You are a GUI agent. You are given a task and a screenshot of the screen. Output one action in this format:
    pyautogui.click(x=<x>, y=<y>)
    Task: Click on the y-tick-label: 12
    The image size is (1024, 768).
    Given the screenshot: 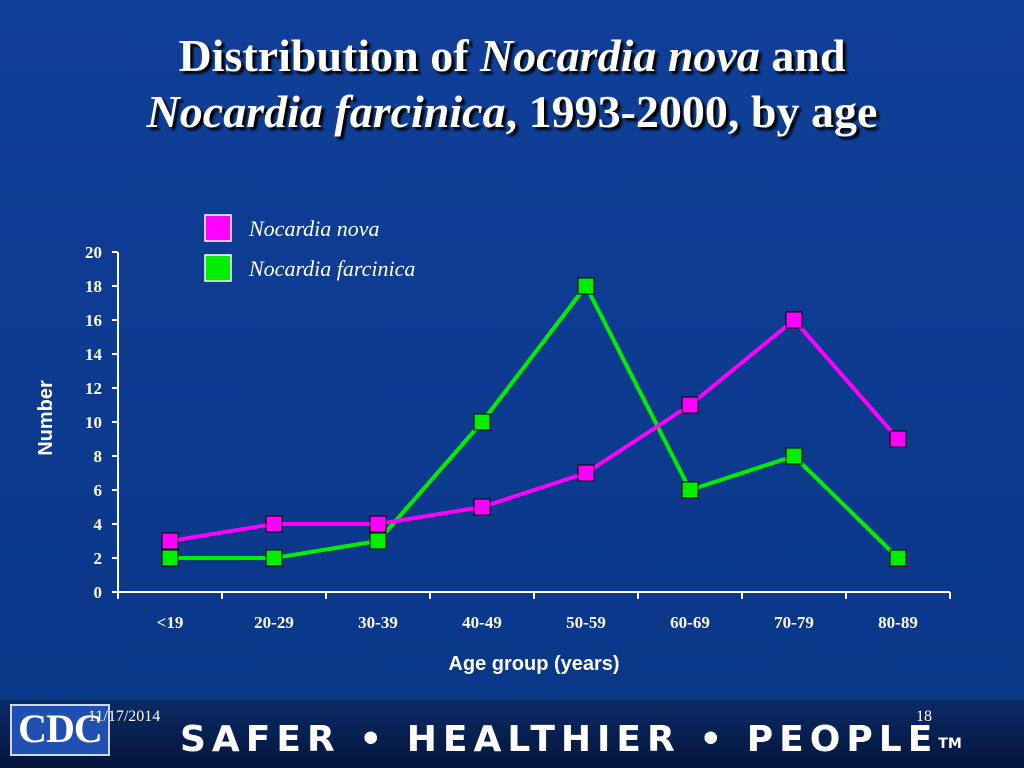 What is the action you would take?
    pyautogui.click(x=93, y=388)
    